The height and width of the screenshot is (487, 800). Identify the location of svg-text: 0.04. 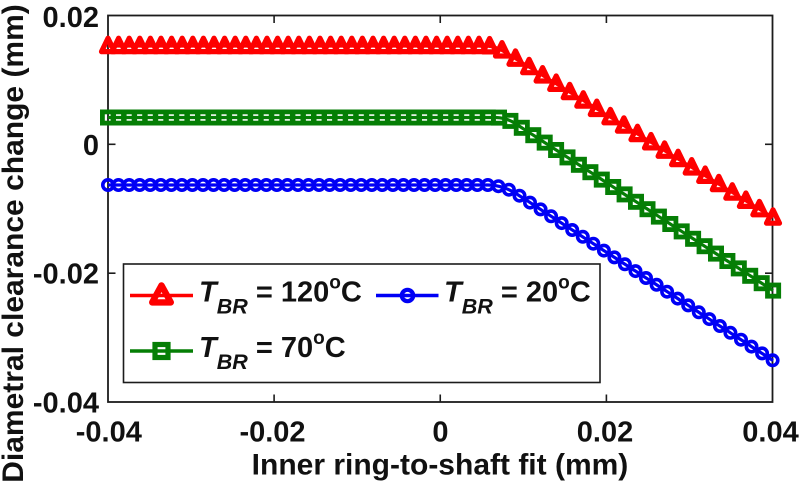
(770, 433).